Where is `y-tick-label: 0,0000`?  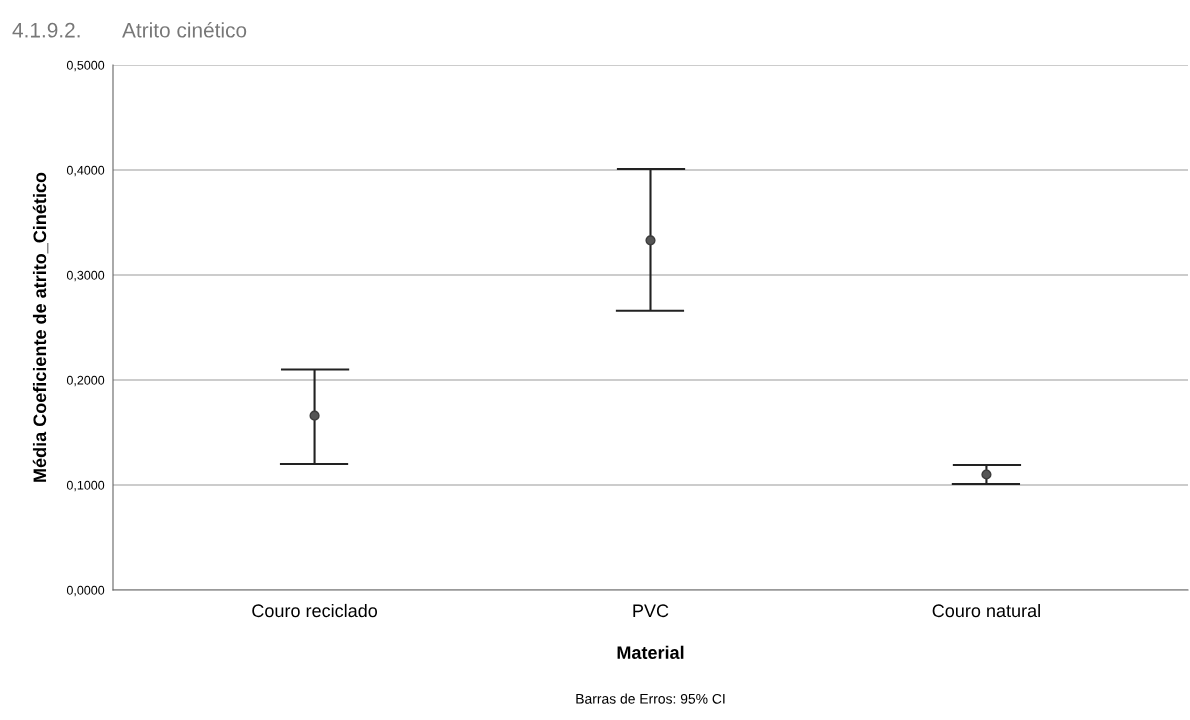
y-tick-label: 0,0000 is located at coordinates (85, 591).